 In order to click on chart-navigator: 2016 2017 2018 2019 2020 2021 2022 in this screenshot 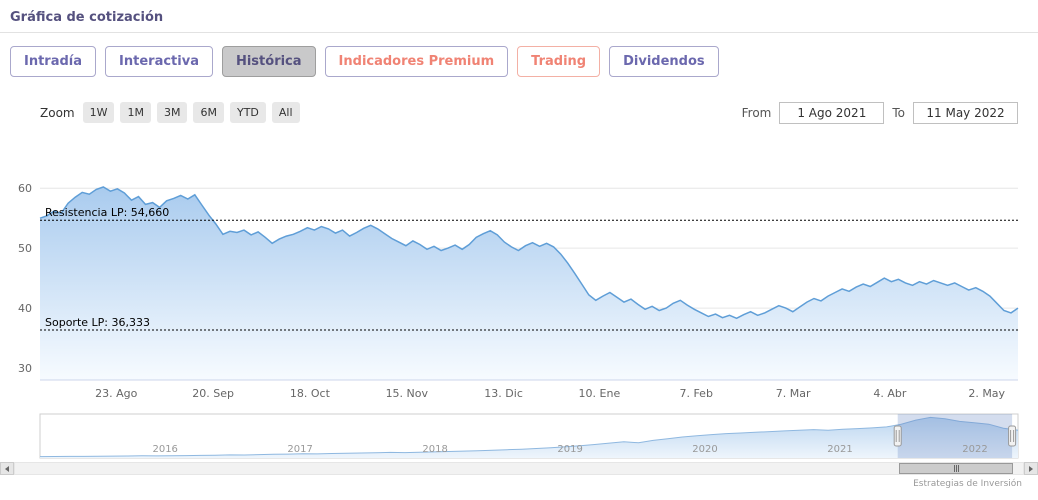, I will do `click(519, 437)`.